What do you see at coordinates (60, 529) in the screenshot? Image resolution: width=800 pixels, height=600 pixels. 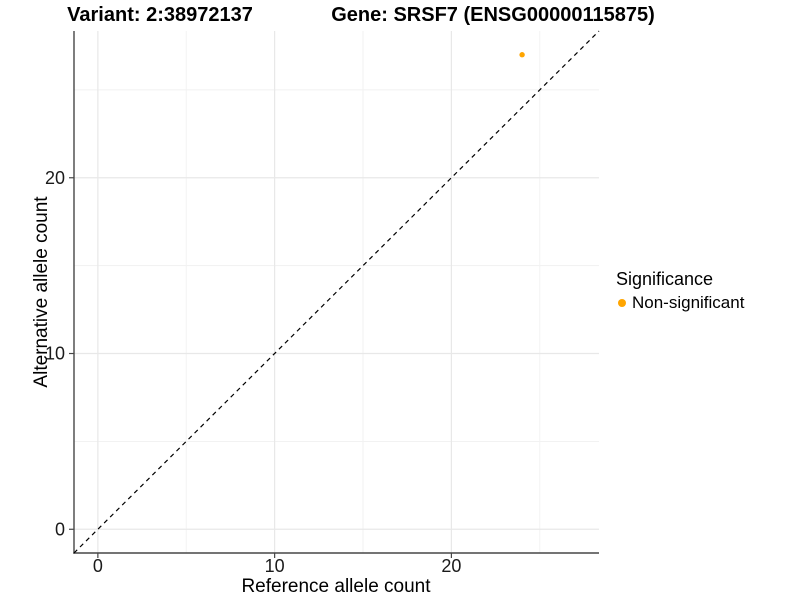 I see `y-tick-label: 0` at bounding box center [60, 529].